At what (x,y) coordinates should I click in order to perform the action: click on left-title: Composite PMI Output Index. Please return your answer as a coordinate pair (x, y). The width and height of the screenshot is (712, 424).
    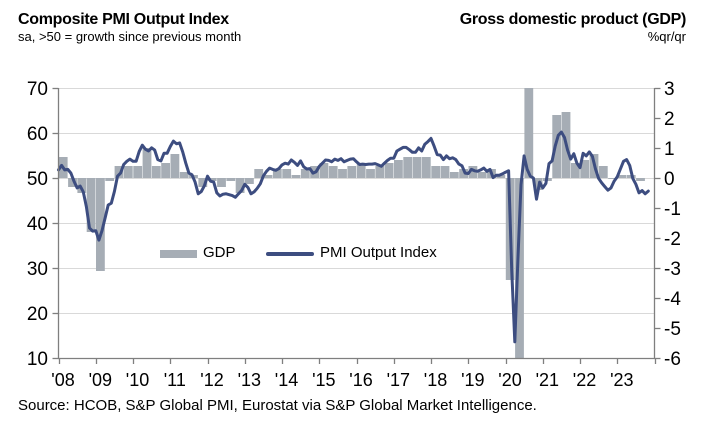
    Looking at the image, I should click on (123, 19).